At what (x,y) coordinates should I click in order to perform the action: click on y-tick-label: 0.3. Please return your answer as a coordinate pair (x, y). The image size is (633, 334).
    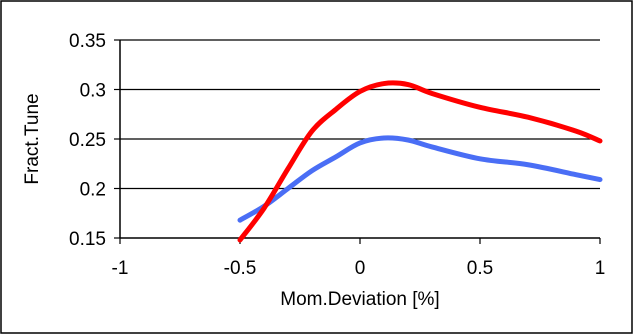
    Looking at the image, I should click on (93, 91).